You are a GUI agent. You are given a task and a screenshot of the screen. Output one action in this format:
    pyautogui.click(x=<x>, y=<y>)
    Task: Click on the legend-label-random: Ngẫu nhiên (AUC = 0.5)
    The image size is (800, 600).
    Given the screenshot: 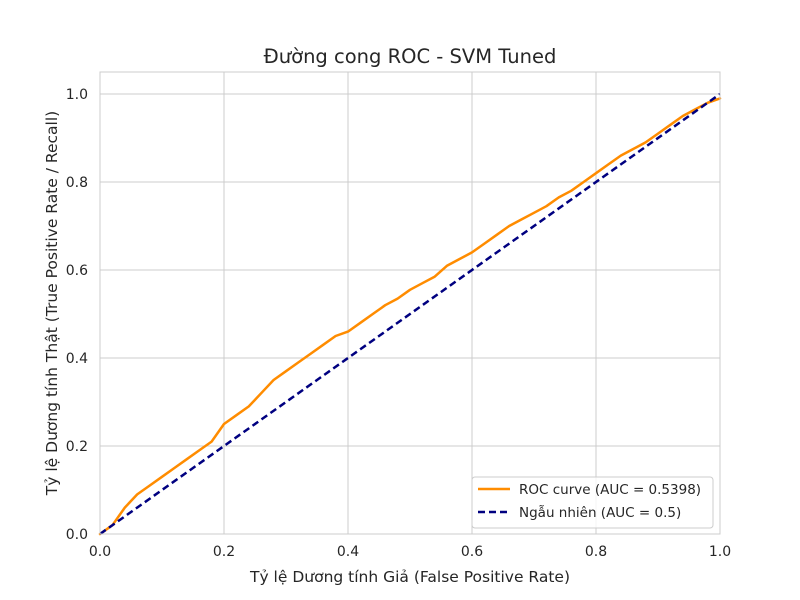 What is the action you would take?
    pyautogui.click(x=600, y=512)
    